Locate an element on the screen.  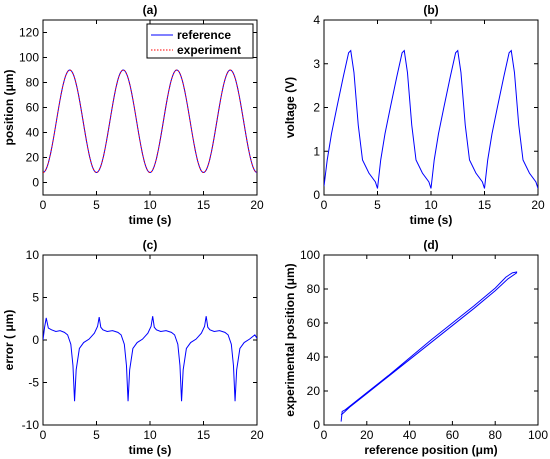
series-line-d is located at coordinates (429, 346).